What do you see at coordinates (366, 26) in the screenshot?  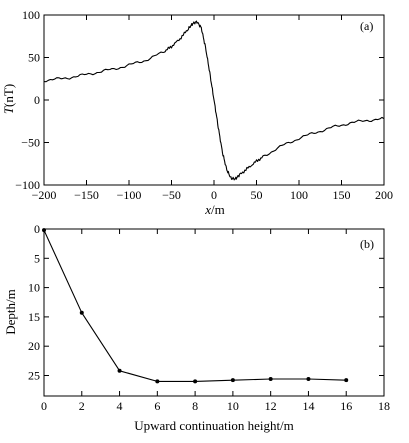 I see `panel-label-a: (a)` at bounding box center [366, 26].